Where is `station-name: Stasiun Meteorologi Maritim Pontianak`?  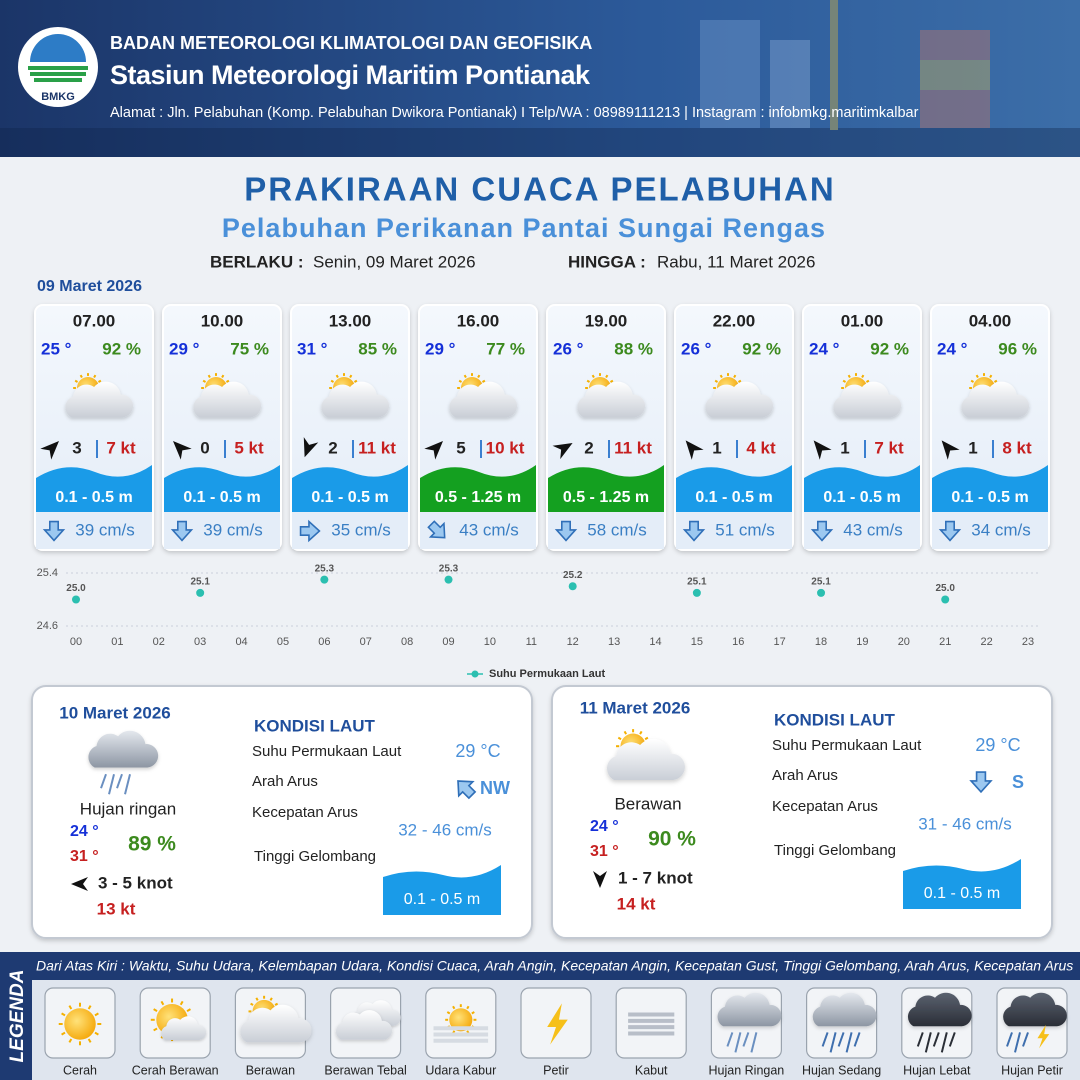
station-name: Stasiun Meteorologi Maritim Pontianak is located at coordinates (350, 75).